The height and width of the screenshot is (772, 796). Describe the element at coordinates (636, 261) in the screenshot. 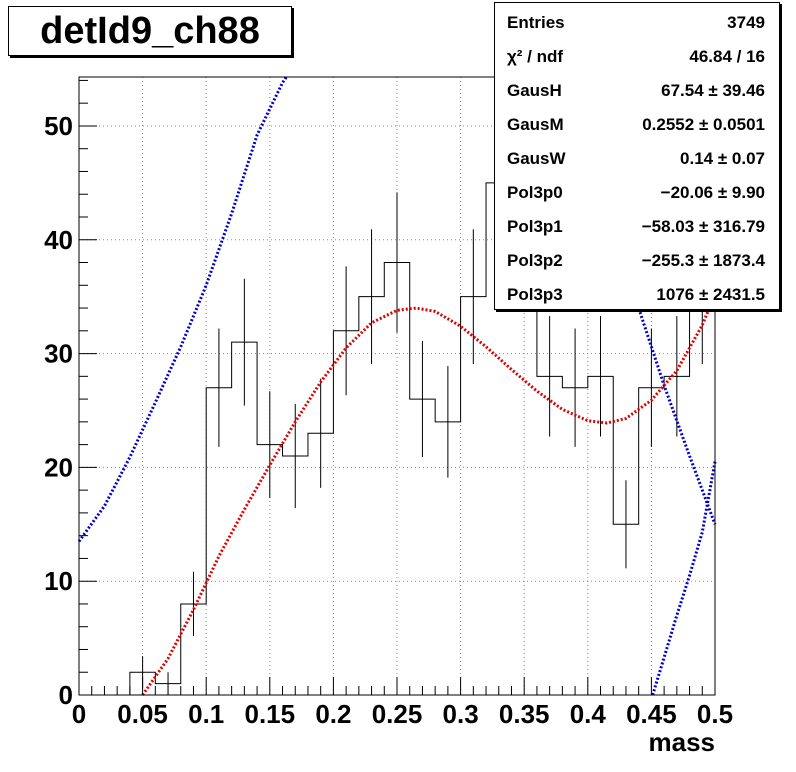

I see `stat-row-pol3p2: Pol3p2 −255.3 ± 1873.4` at that location.